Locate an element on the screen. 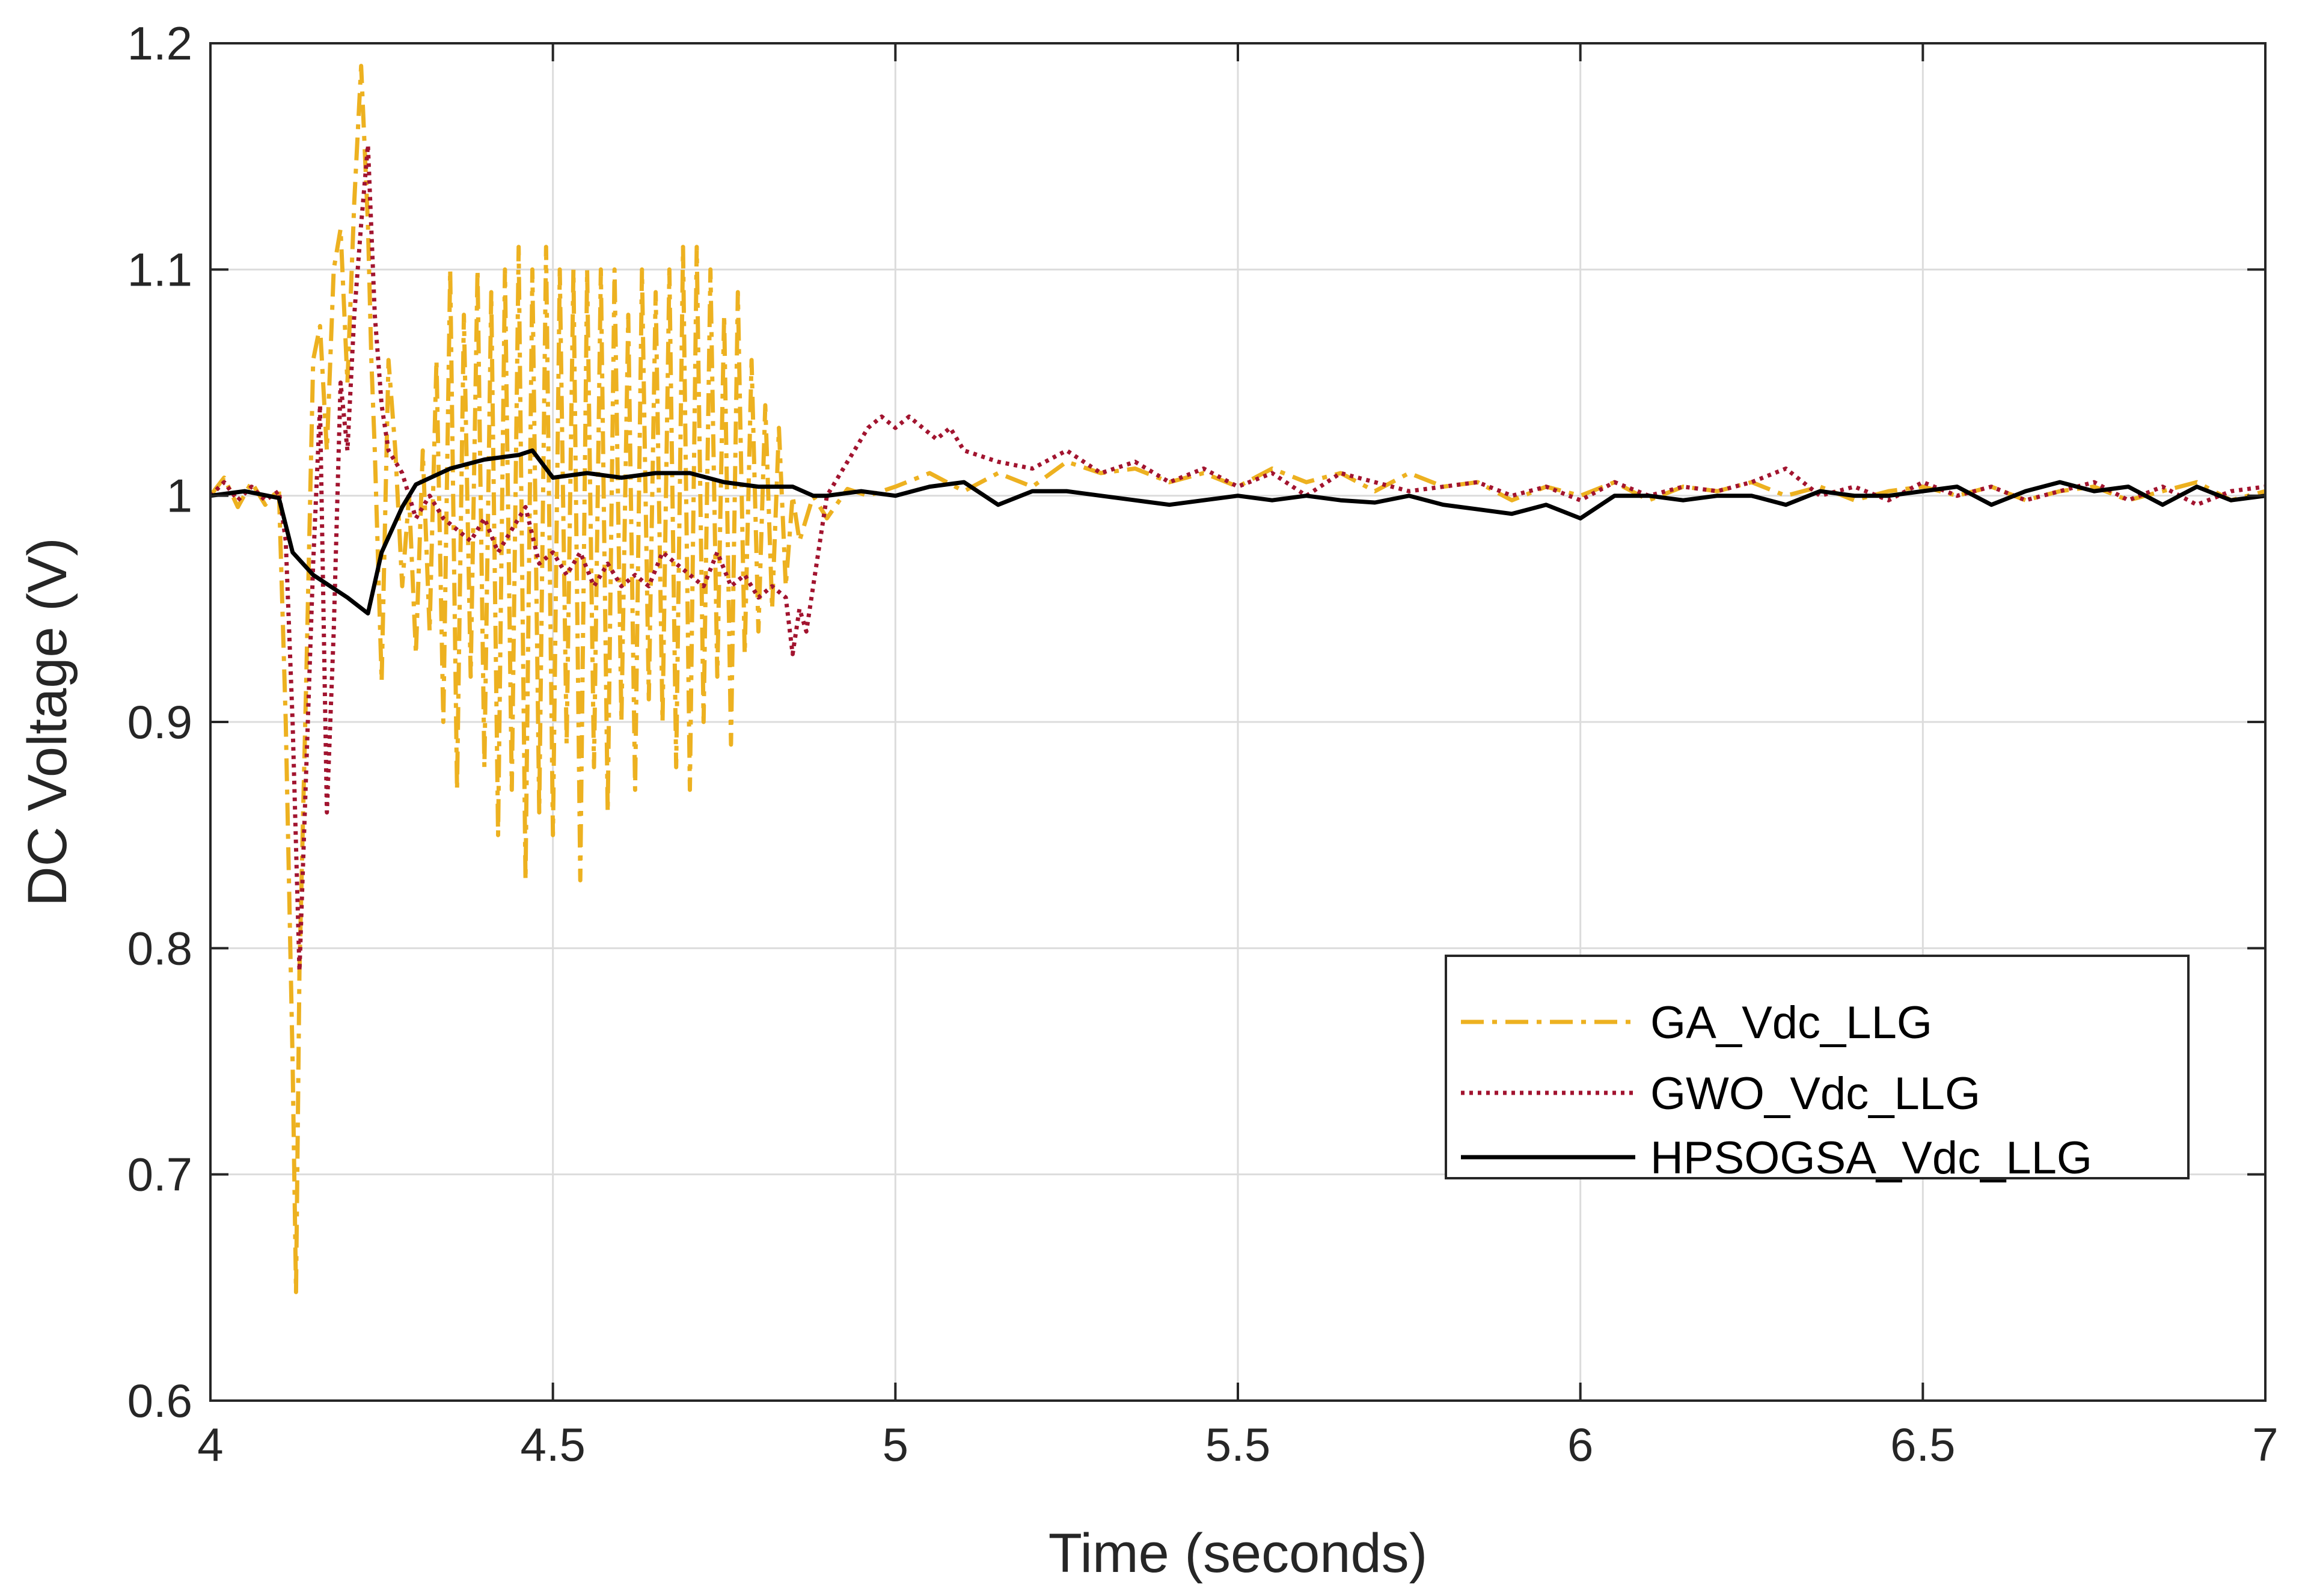 This screenshot has height=1596, width=2299. legend-label: GWO_Vdc_LLG is located at coordinates (1815, 1093).